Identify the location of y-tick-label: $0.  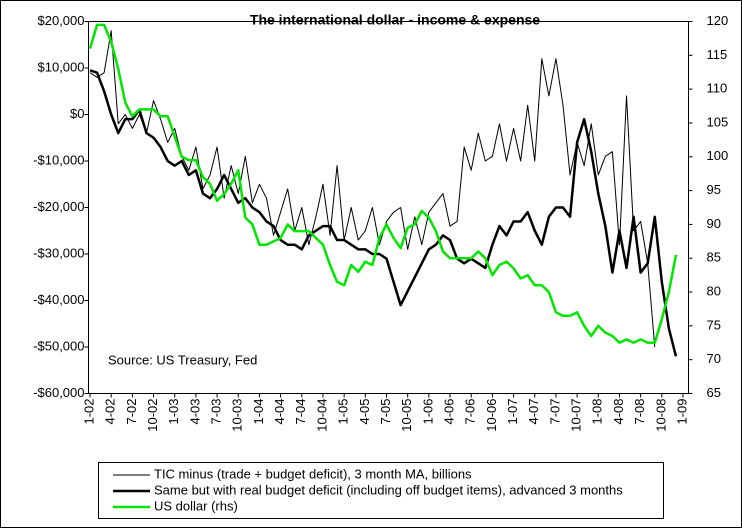
(77, 113).